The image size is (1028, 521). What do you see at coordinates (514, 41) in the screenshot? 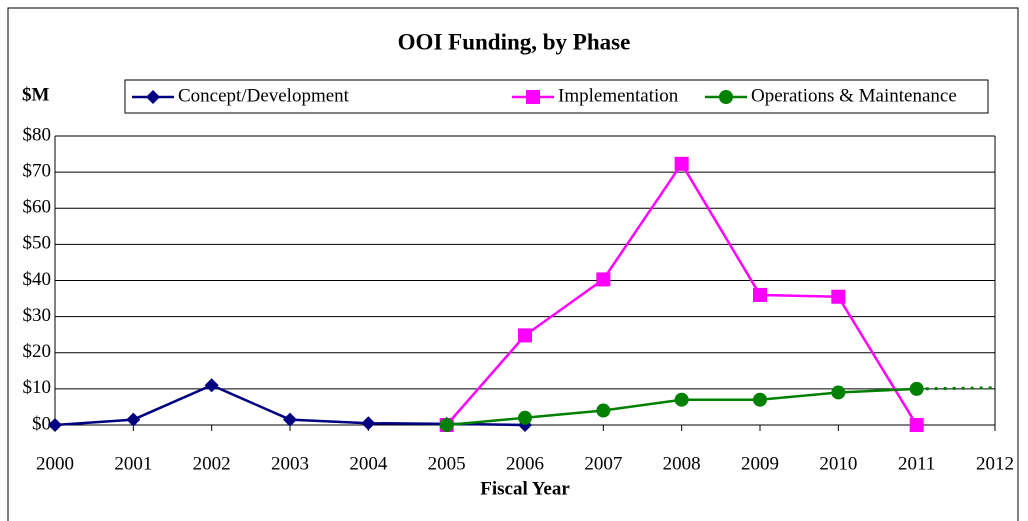
I see `chart-title: OOI Funding, by Phase` at bounding box center [514, 41].